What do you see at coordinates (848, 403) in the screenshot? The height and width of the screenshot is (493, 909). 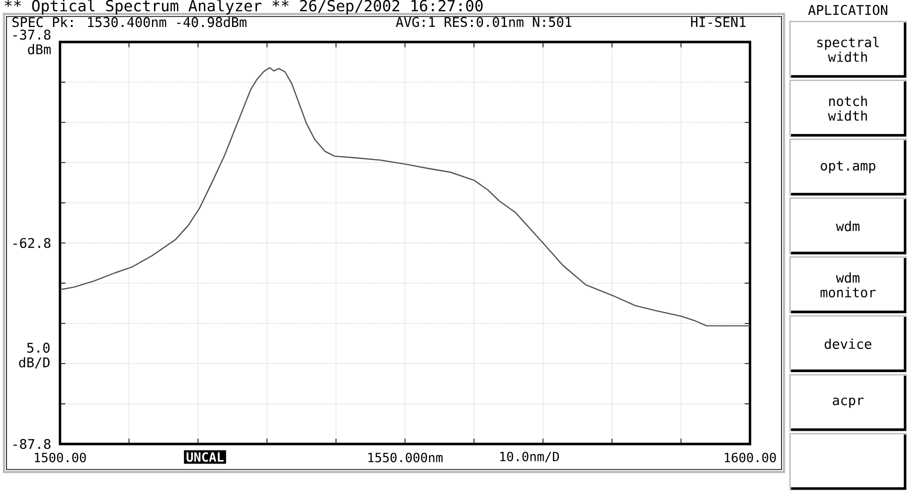 I see `text: acpr` at bounding box center [848, 403].